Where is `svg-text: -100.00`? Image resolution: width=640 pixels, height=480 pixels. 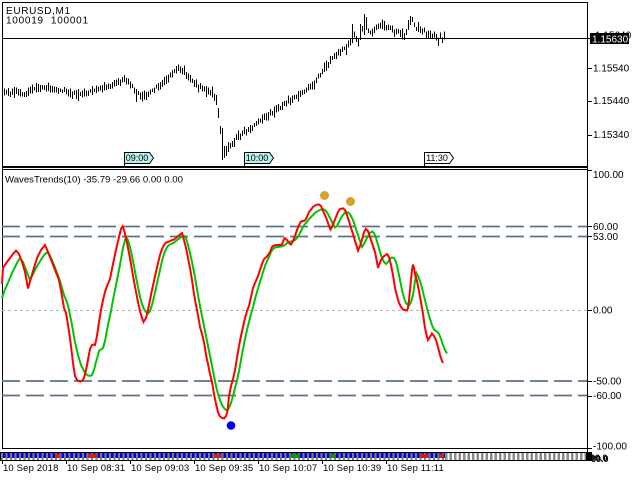
svg-text: -100.00 is located at coordinates (610, 447).